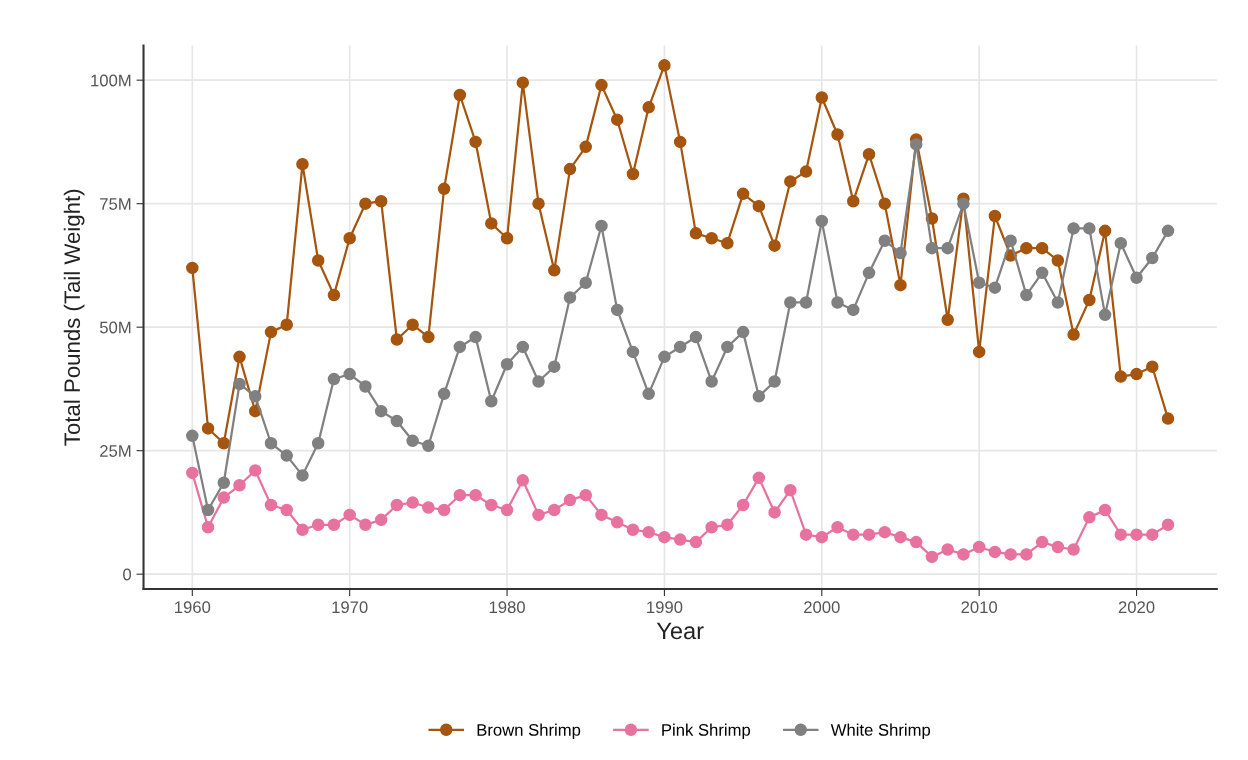 This screenshot has width=1248, height=760. What do you see at coordinates (115, 327) in the screenshot?
I see `y-tick-label: 50M` at bounding box center [115, 327].